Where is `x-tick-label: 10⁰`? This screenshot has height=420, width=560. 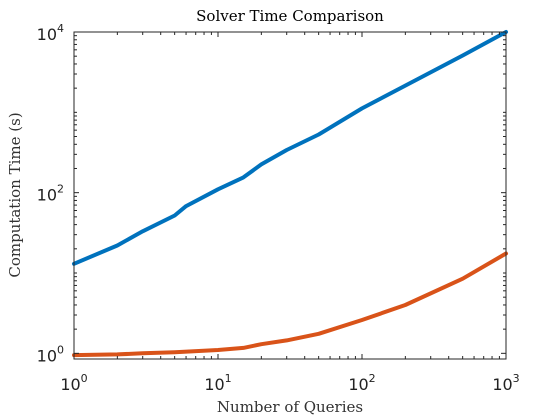 x-tick-label: 10⁰ is located at coordinates (73, 383).